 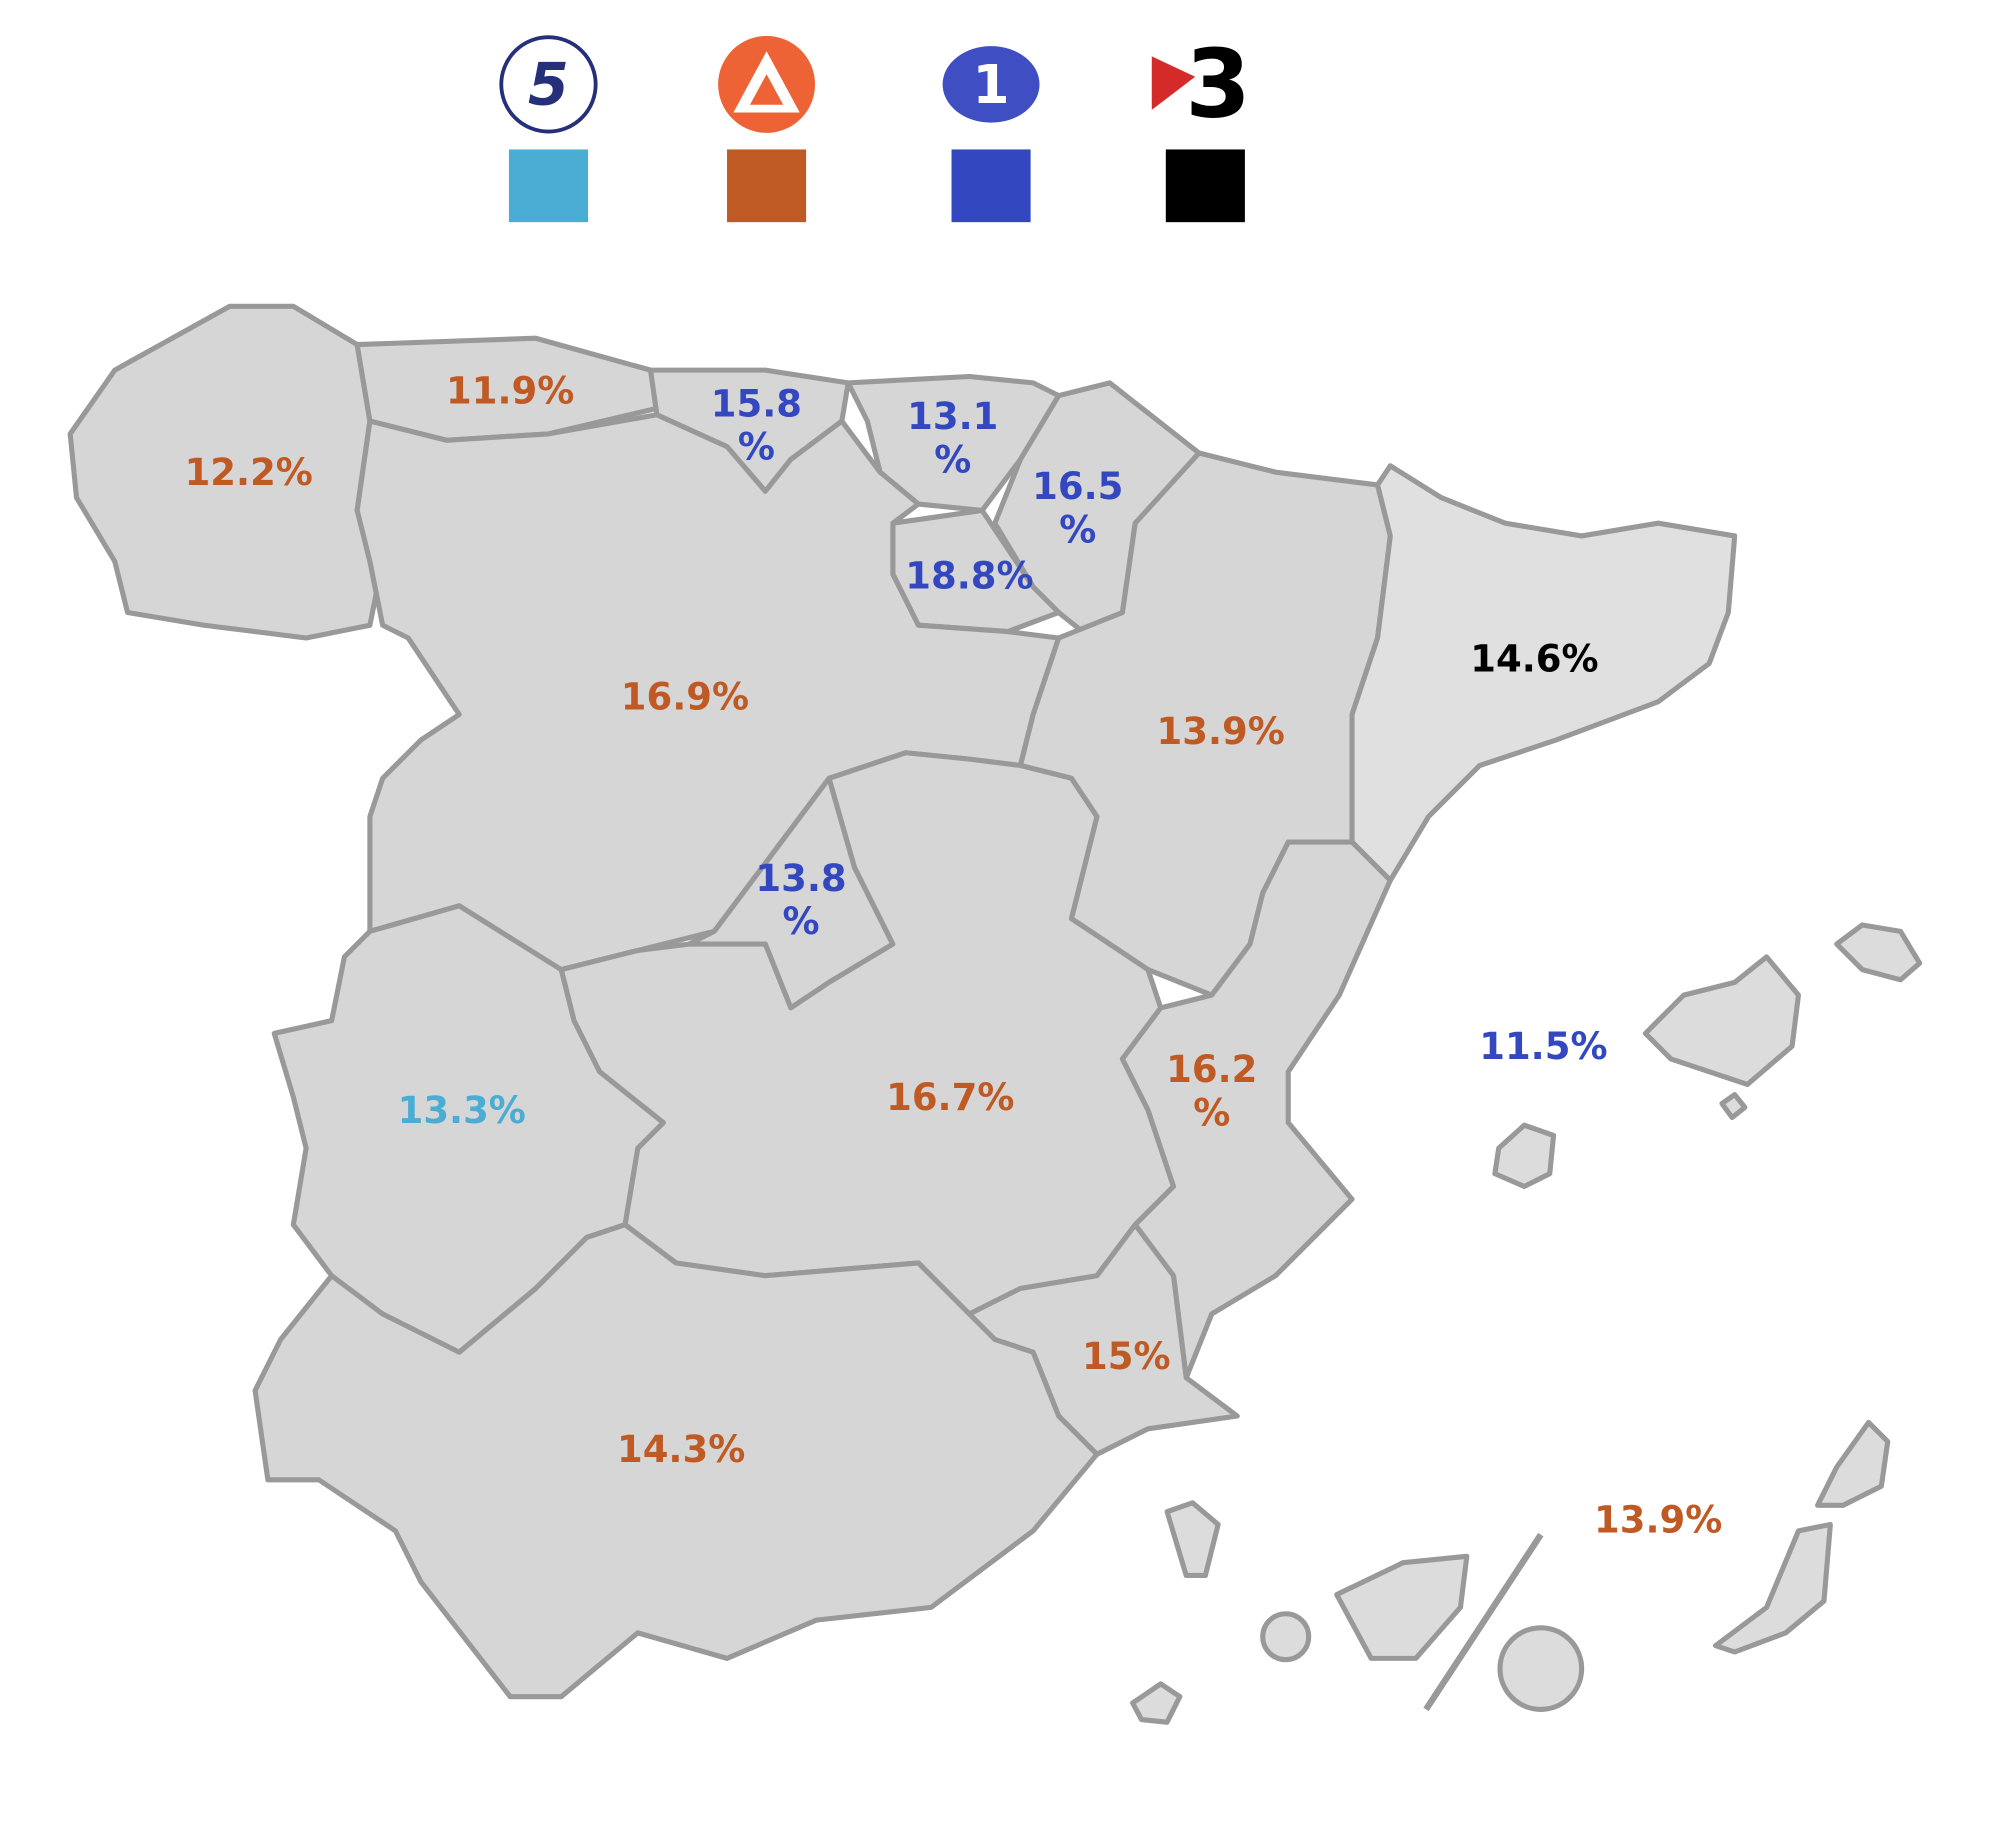 I want to click on divider, so click(x=1483, y=1622).